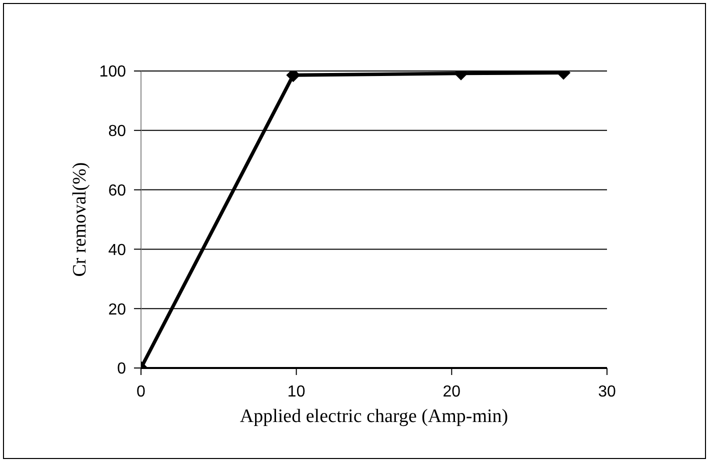 This screenshot has height=462, width=711. I want to click on x-tick-label: 30, so click(607, 391).